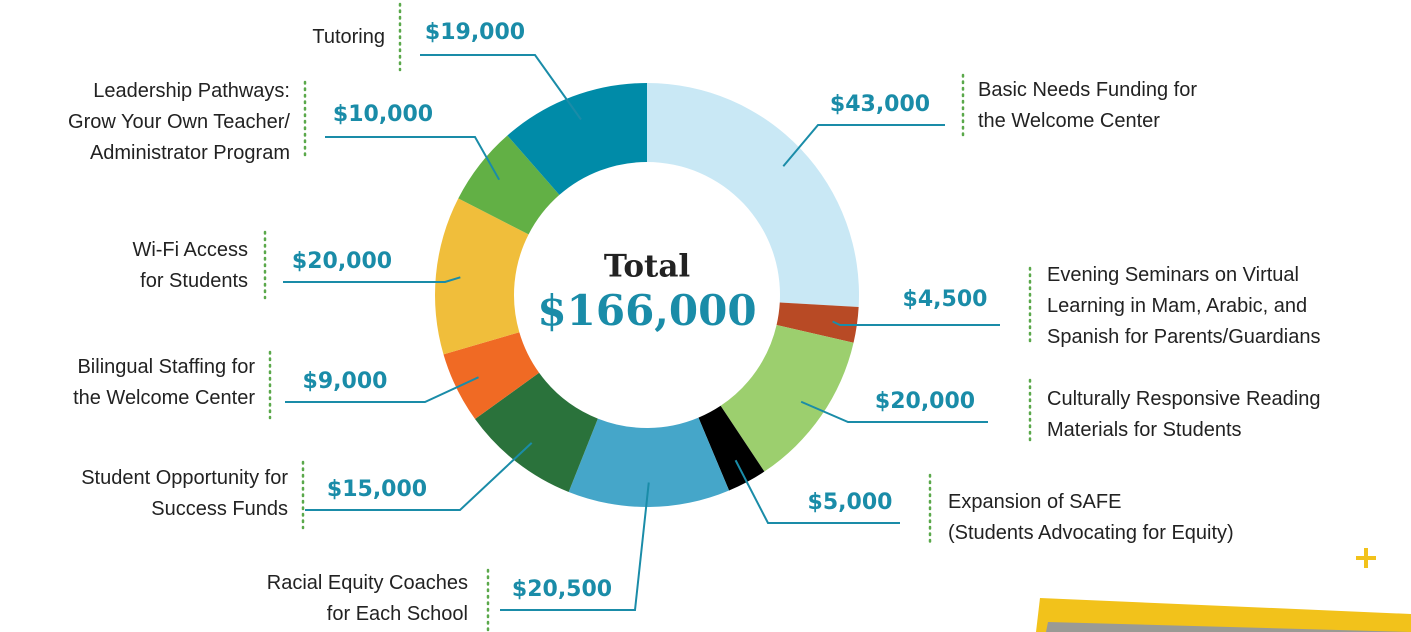 This screenshot has width=1411, height=632. What do you see at coordinates (377, 489) in the screenshot?
I see `value-label: $15,000` at bounding box center [377, 489].